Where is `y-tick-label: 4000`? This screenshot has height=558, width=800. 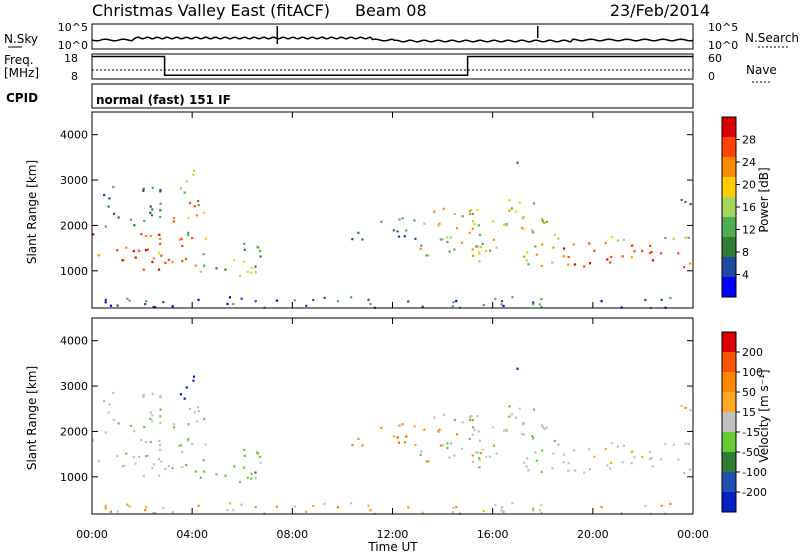 y-tick-label: 4000 is located at coordinates (74, 135).